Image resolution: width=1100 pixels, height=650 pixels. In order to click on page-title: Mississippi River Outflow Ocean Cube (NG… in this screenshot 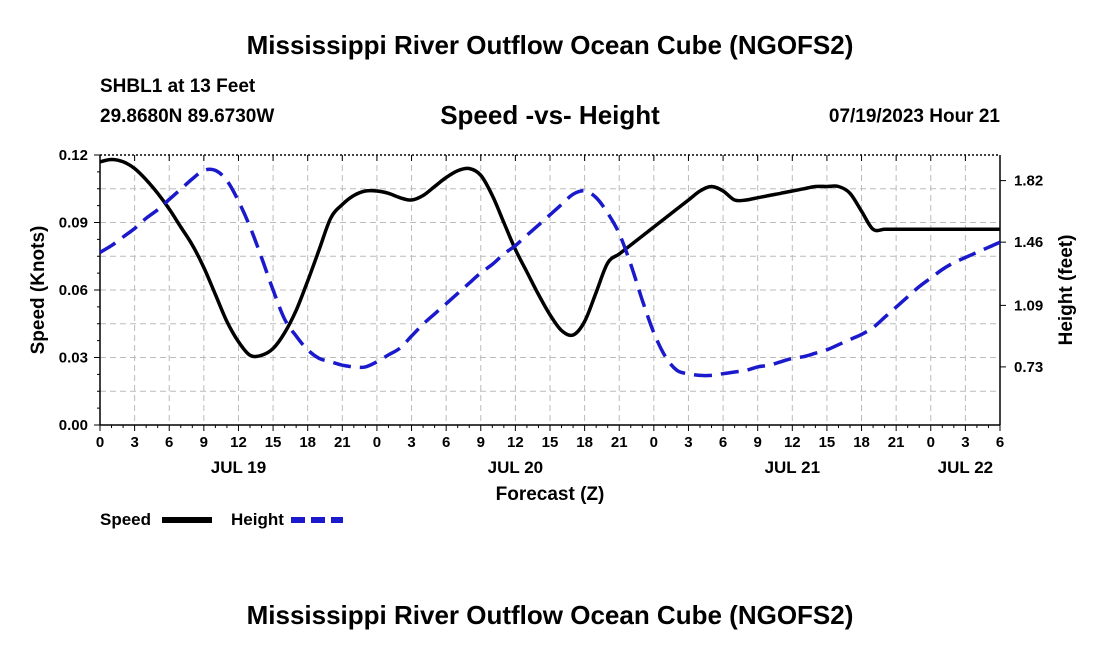, I will do `click(550, 45)`.